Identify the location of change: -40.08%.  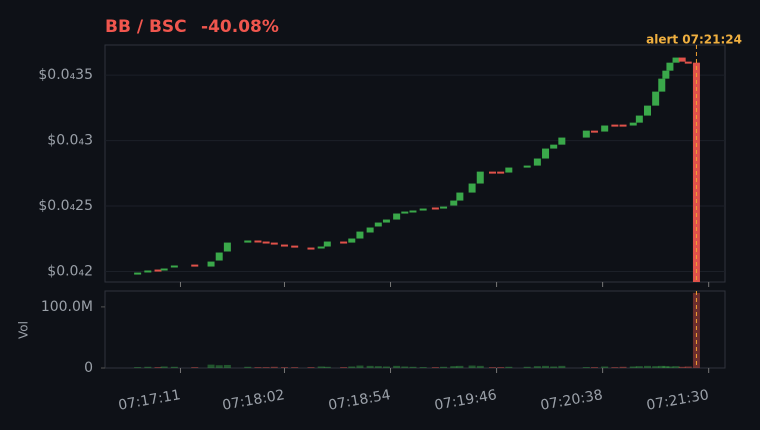
(240, 27).